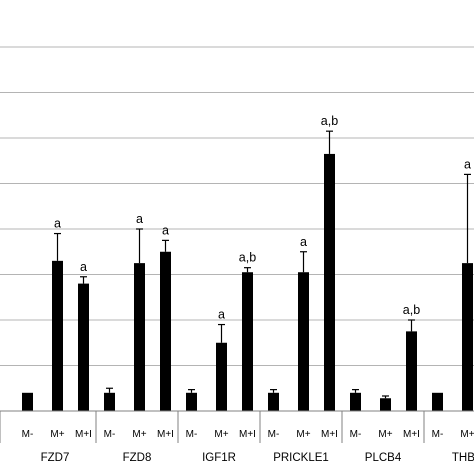 This screenshot has width=474, height=474. What do you see at coordinates (219, 458) in the screenshot?
I see `group-label: IGF1R` at bounding box center [219, 458].